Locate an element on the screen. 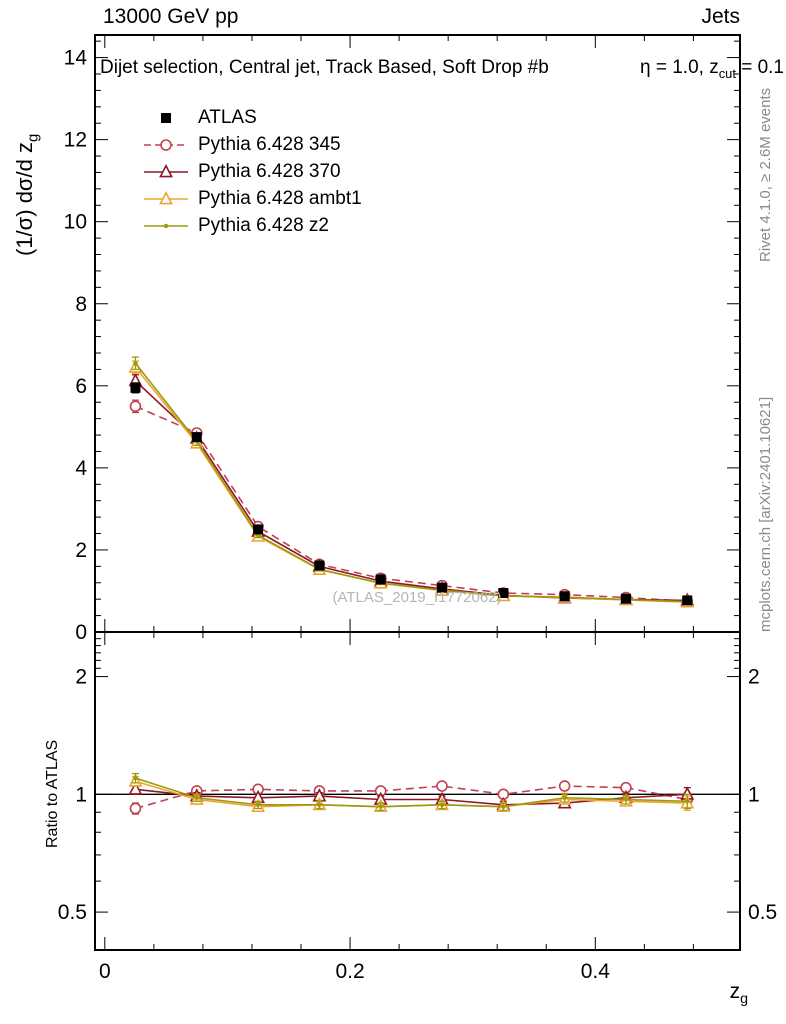 The width and height of the screenshot is (786, 1024). y-axis-title-text: (1/σ) dσ/d z is located at coordinates (24, 199).